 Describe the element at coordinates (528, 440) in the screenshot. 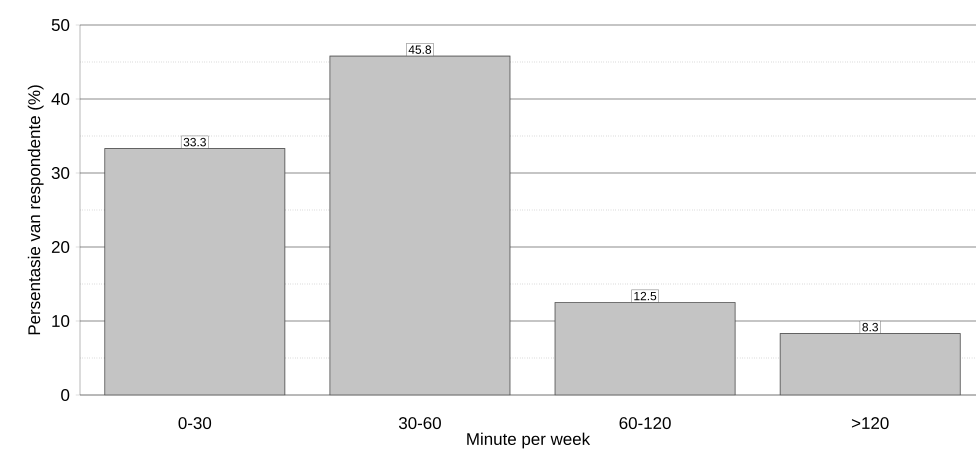

I see `x-axis-title: Minute per week` at that location.